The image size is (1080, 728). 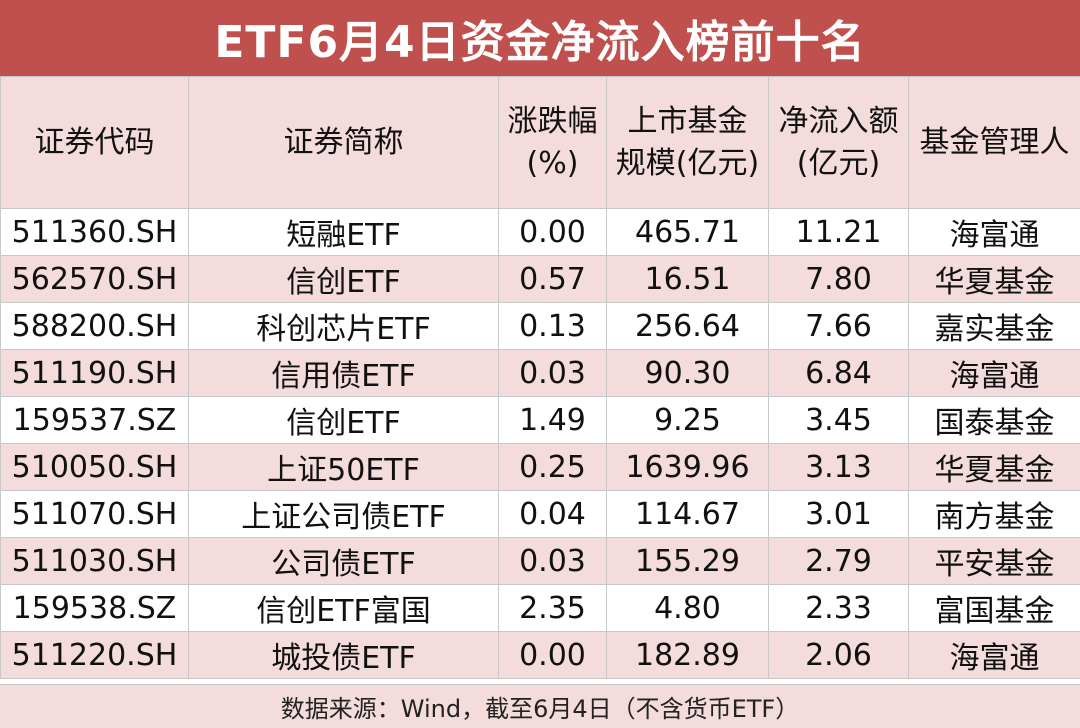 I want to click on cell-change: 1.49, so click(x=552, y=420).